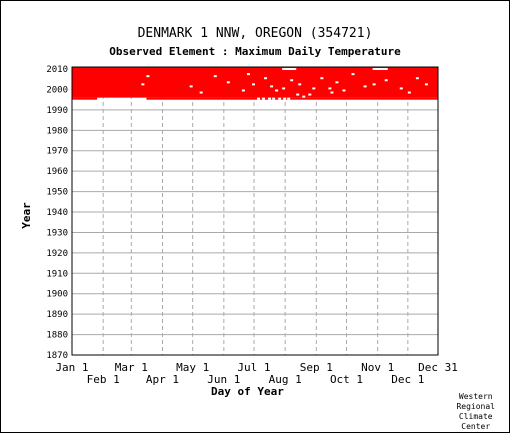 This screenshot has height=433, width=510. I want to click on y-tick-label: 1920, so click(57, 254).